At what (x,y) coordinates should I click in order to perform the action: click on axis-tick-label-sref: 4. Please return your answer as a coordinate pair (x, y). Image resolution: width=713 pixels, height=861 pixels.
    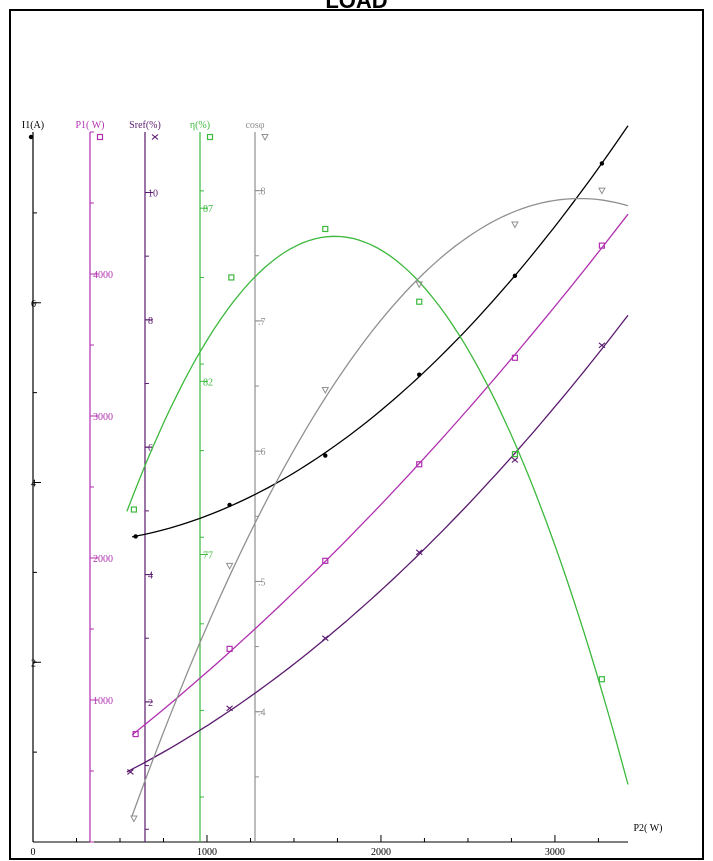
    Looking at the image, I should click on (150, 576).